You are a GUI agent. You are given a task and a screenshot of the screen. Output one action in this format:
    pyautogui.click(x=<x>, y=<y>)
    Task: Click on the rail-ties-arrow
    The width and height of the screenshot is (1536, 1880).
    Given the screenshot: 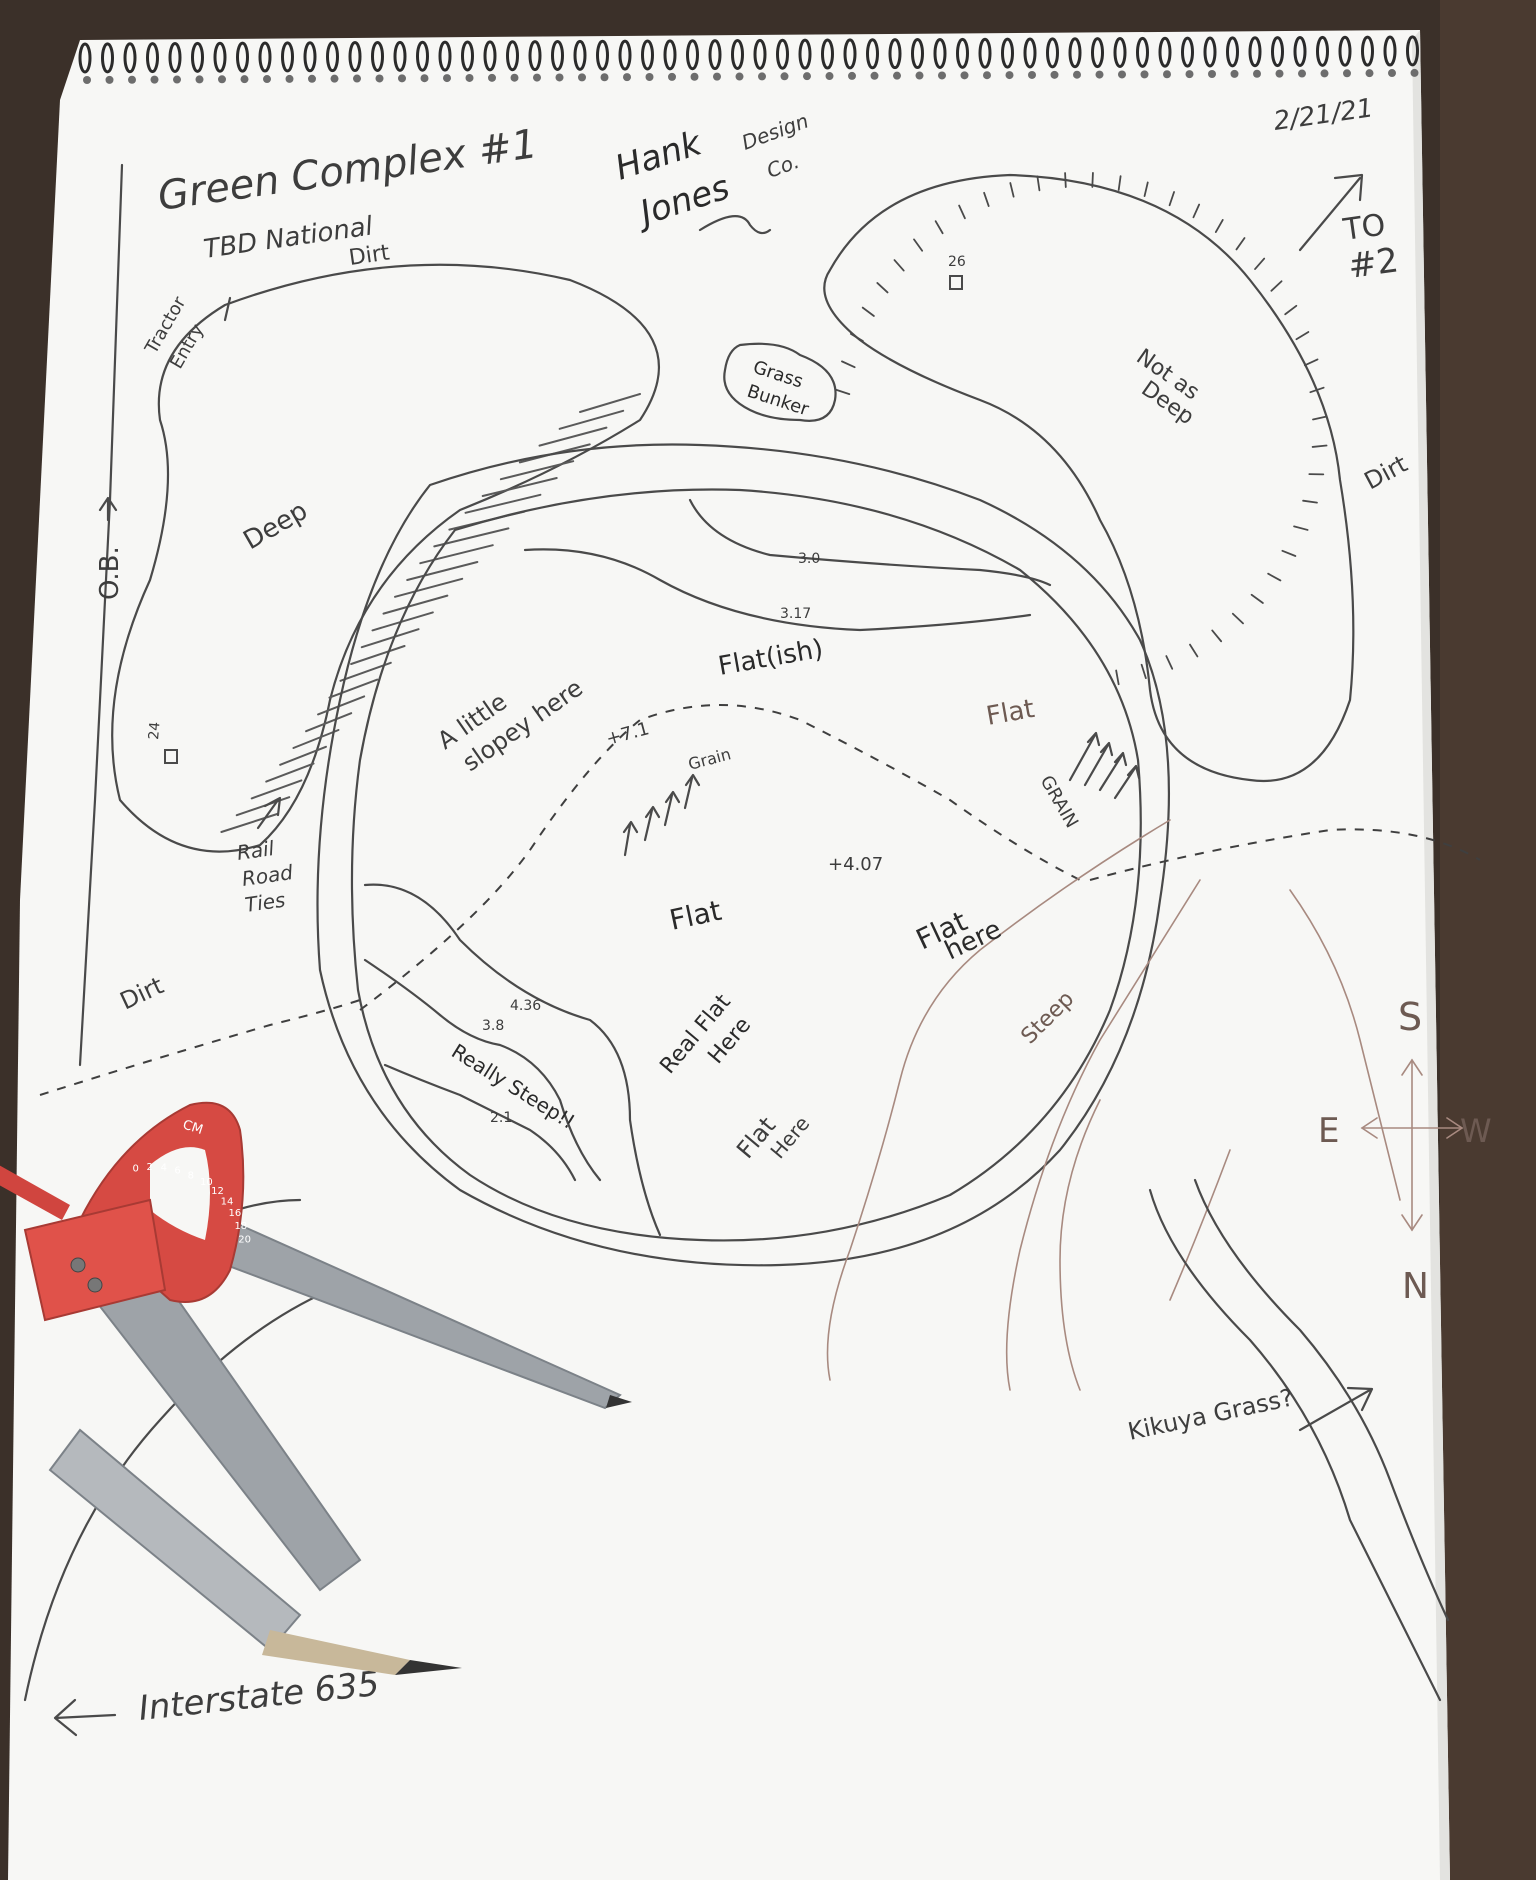 What is the action you would take?
    pyautogui.click(x=269, y=813)
    